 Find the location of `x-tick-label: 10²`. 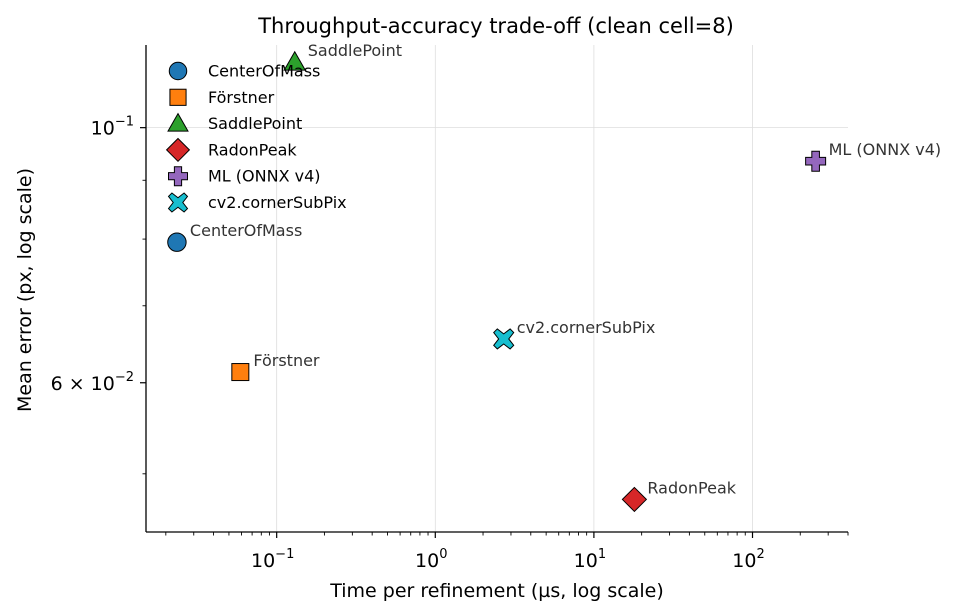

x-tick-label: 10² is located at coordinates (748, 559).